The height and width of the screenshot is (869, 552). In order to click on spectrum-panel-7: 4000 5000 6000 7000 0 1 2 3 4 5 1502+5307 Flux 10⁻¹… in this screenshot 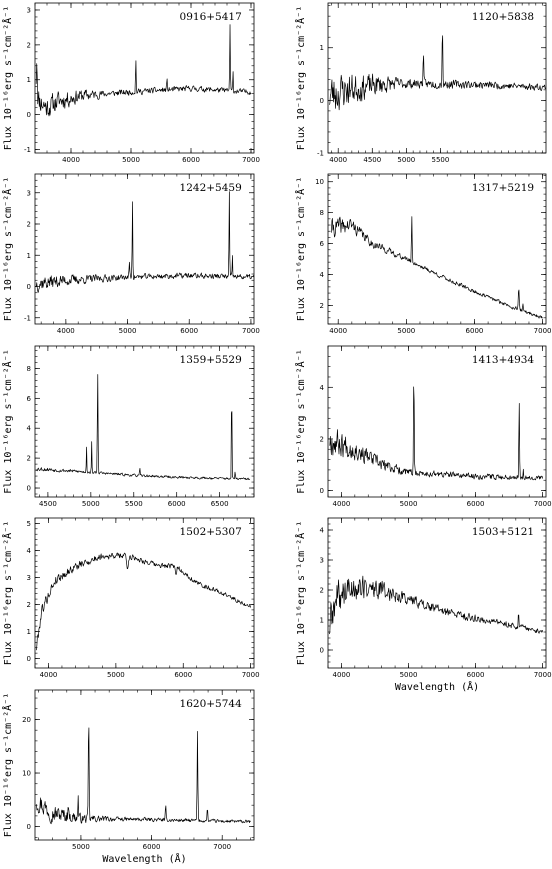, I will do `click(130, 598)`.